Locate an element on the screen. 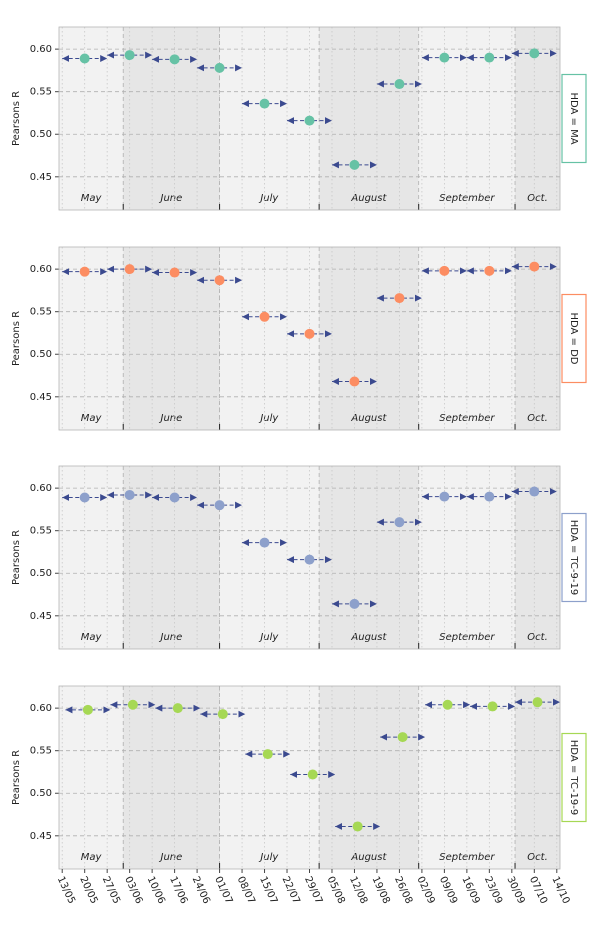 This screenshot has height=944, width=590. x-tick-label: 13/05 is located at coordinates (66, 890).